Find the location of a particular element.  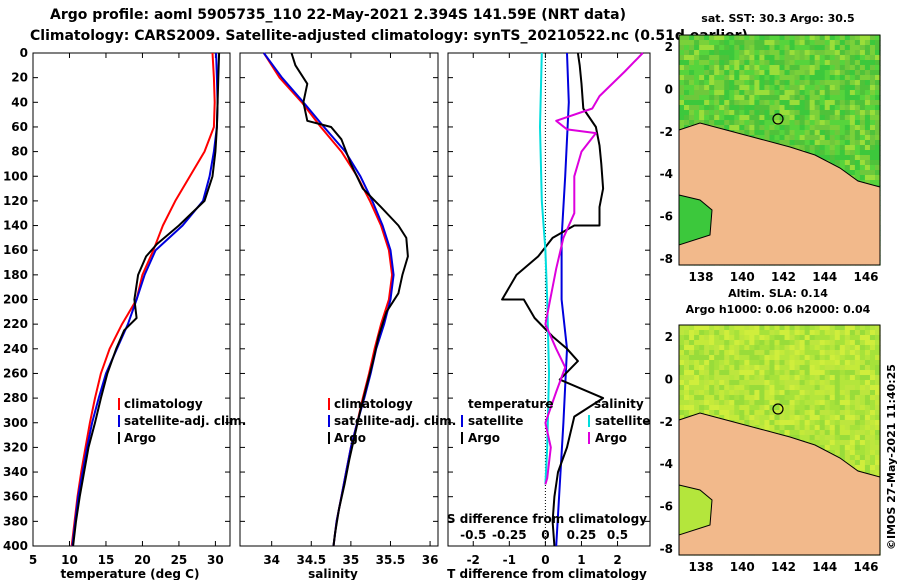

map-x-tick-label: 146 is located at coordinates (865, 277).